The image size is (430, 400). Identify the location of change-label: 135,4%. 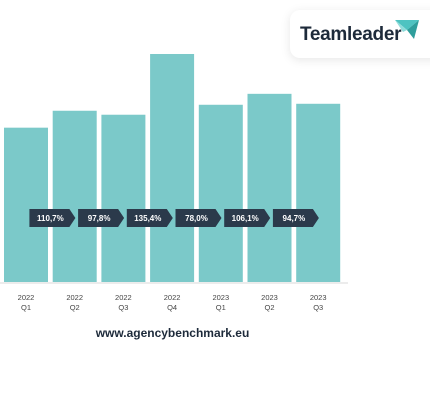
(149, 218).